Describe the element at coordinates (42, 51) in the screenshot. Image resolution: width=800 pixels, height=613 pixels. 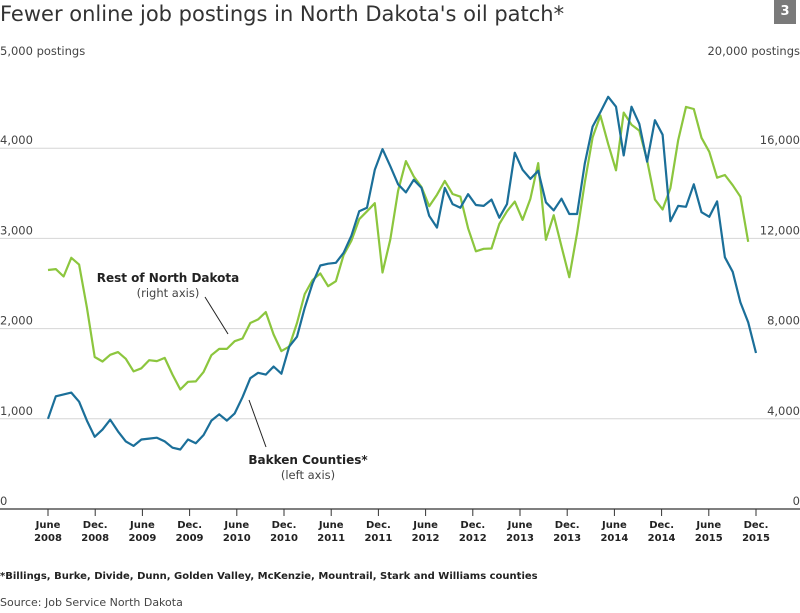
I see `left-axis-top-label: 5,000 postings` at that location.